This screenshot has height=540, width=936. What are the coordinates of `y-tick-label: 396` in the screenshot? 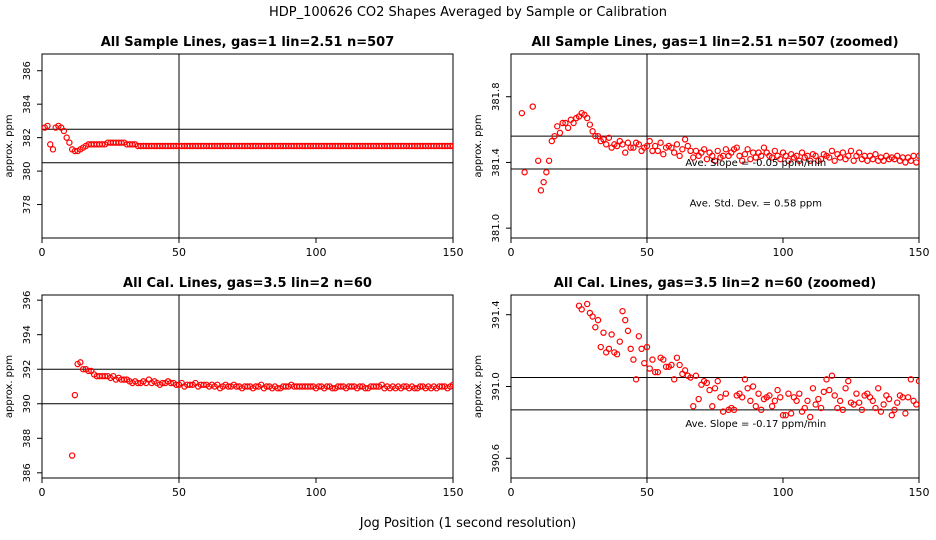 It's located at (27, 300).